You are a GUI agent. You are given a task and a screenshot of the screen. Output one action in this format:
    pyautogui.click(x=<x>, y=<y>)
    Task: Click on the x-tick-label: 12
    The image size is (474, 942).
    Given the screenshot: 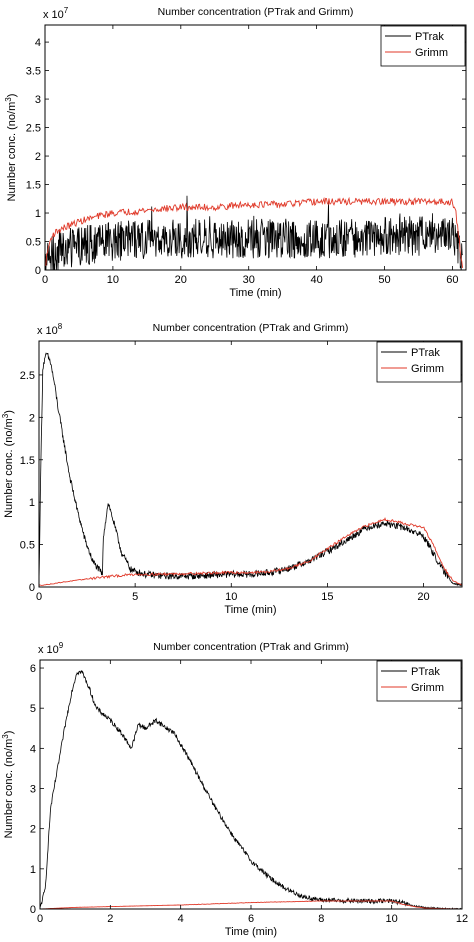 What is the action you would take?
    pyautogui.click(x=462, y=919)
    